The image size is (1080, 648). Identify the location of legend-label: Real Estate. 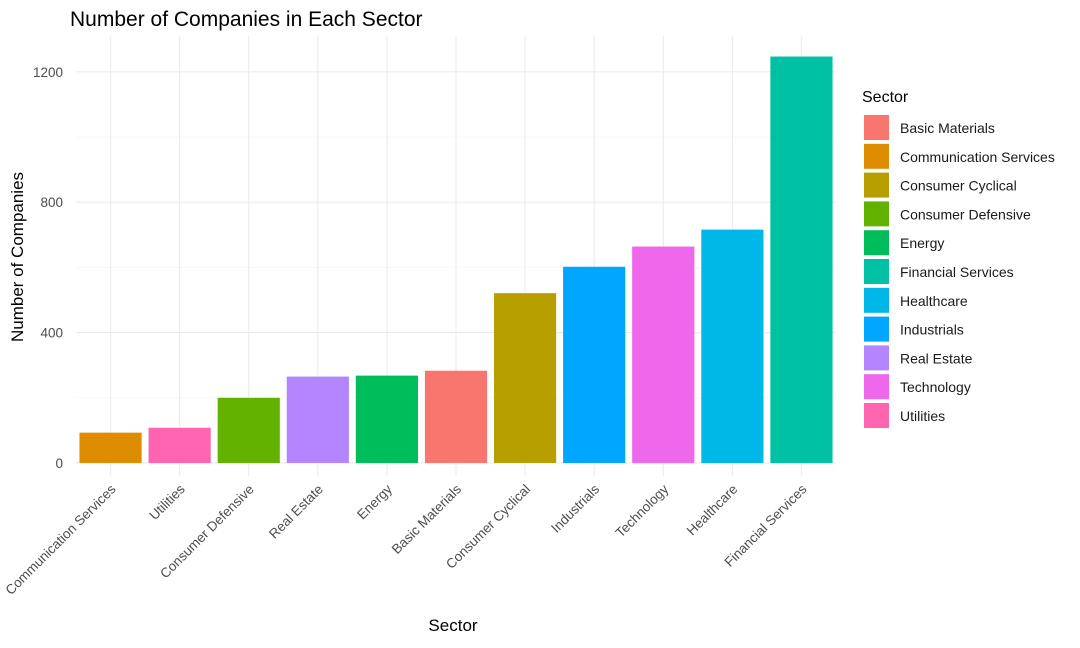
(936, 358).